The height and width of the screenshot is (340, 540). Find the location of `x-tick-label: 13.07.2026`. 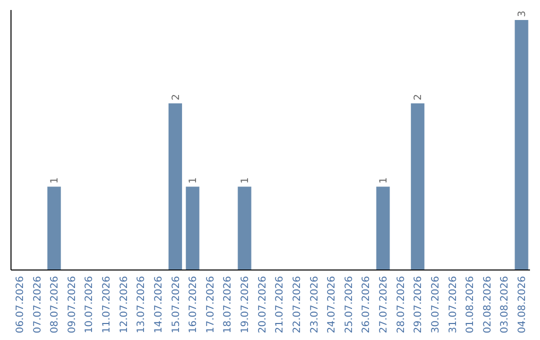

x-tick-label: 13.07.2026 is located at coordinates (142, 305).